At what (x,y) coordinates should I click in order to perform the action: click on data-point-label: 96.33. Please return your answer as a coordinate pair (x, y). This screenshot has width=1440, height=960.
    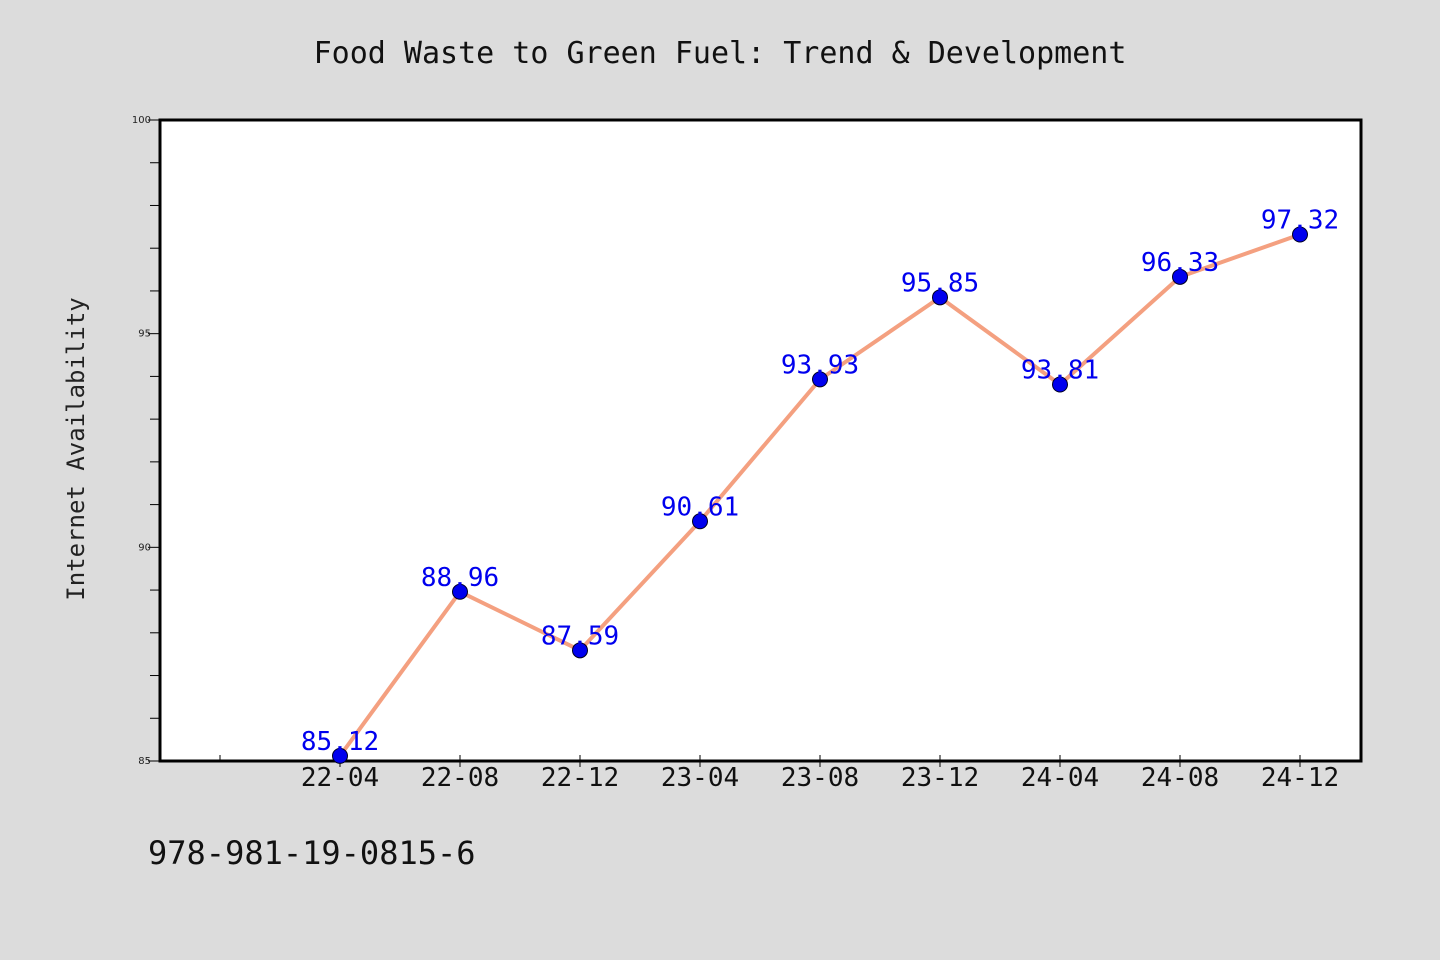
    Looking at the image, I should click on (1180, 263).